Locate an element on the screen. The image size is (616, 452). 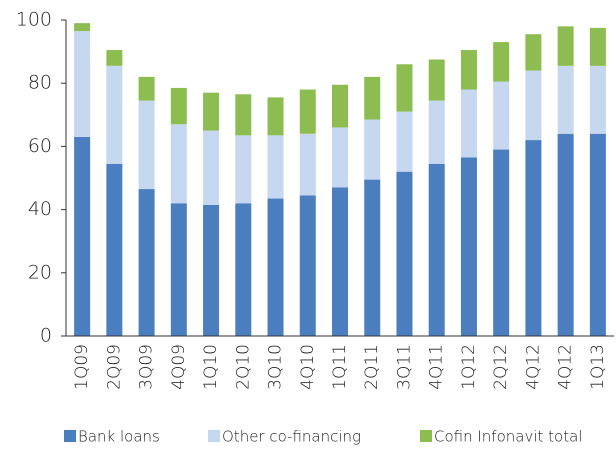
x-tick-label: 1Q13 is located at coordinates (598, 367).